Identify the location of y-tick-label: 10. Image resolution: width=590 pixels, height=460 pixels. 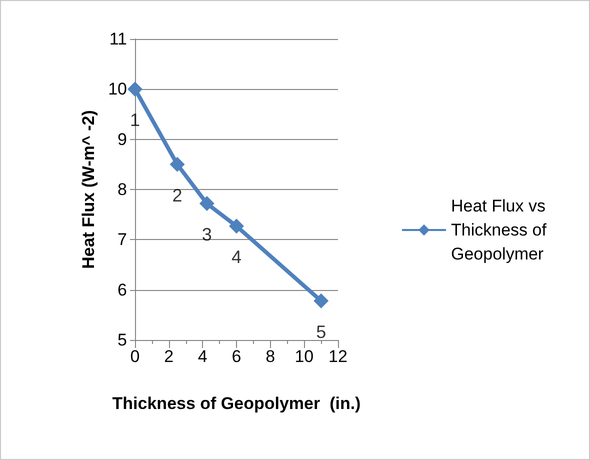
(117, 89).